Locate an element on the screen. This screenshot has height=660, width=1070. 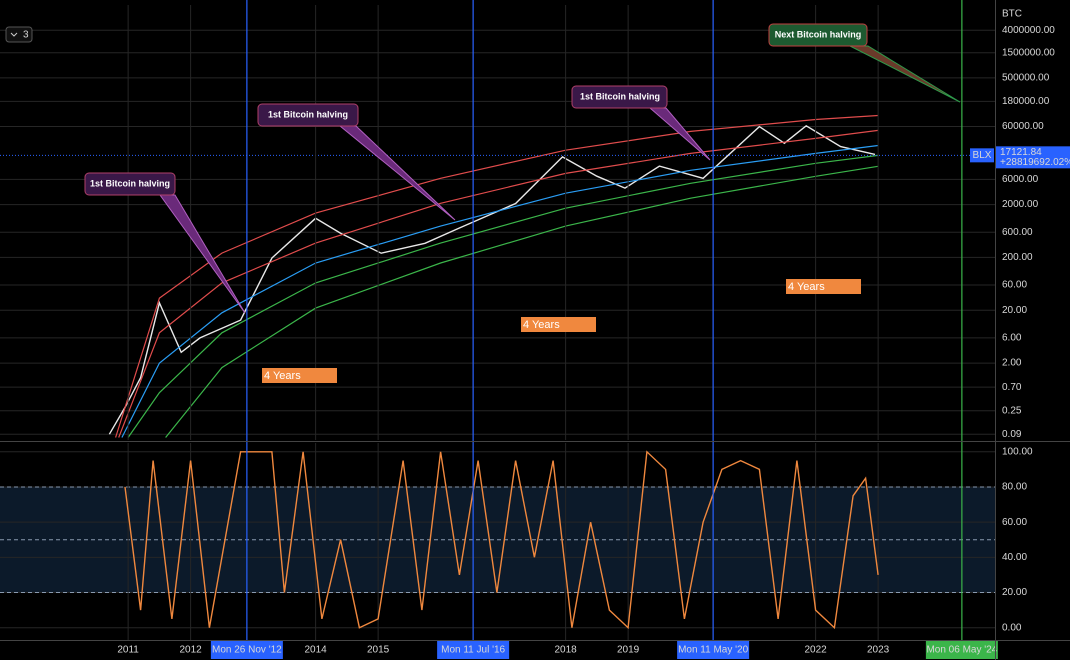
y-tick-label: 0.09 is located at coordinates (1012, 434).